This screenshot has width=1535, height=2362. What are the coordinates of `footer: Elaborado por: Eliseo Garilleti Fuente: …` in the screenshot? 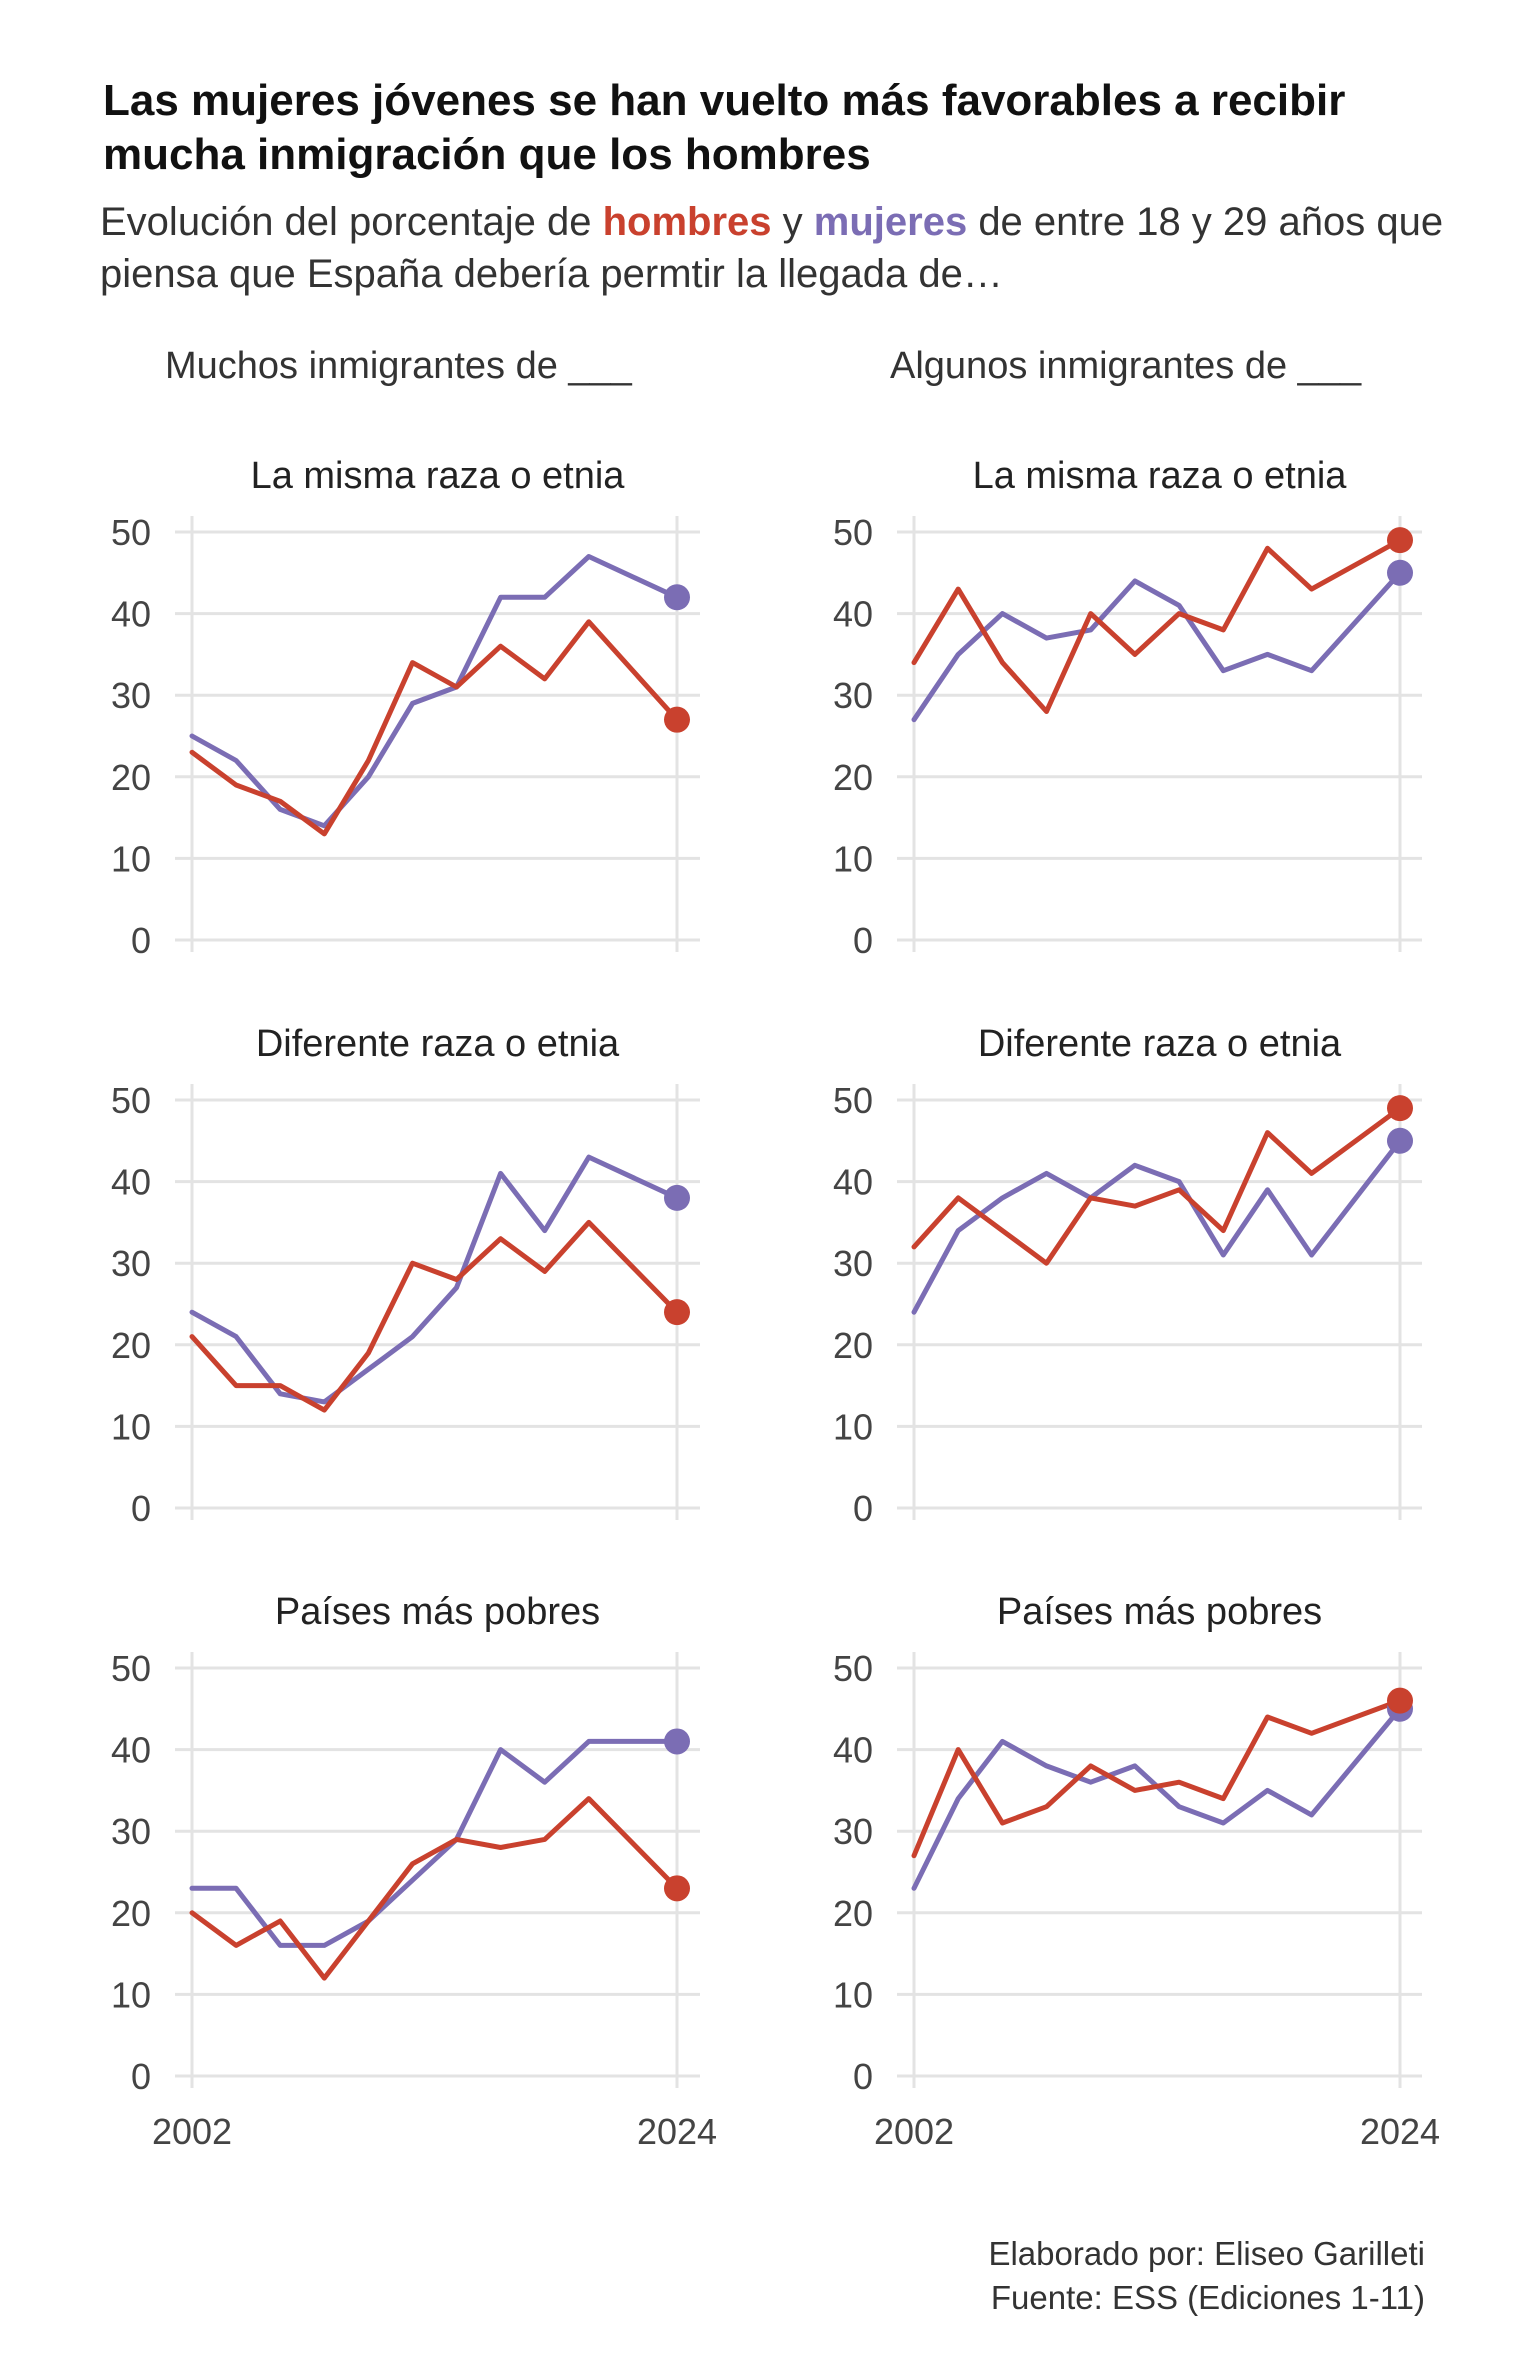 It's located at (1206, 2276).